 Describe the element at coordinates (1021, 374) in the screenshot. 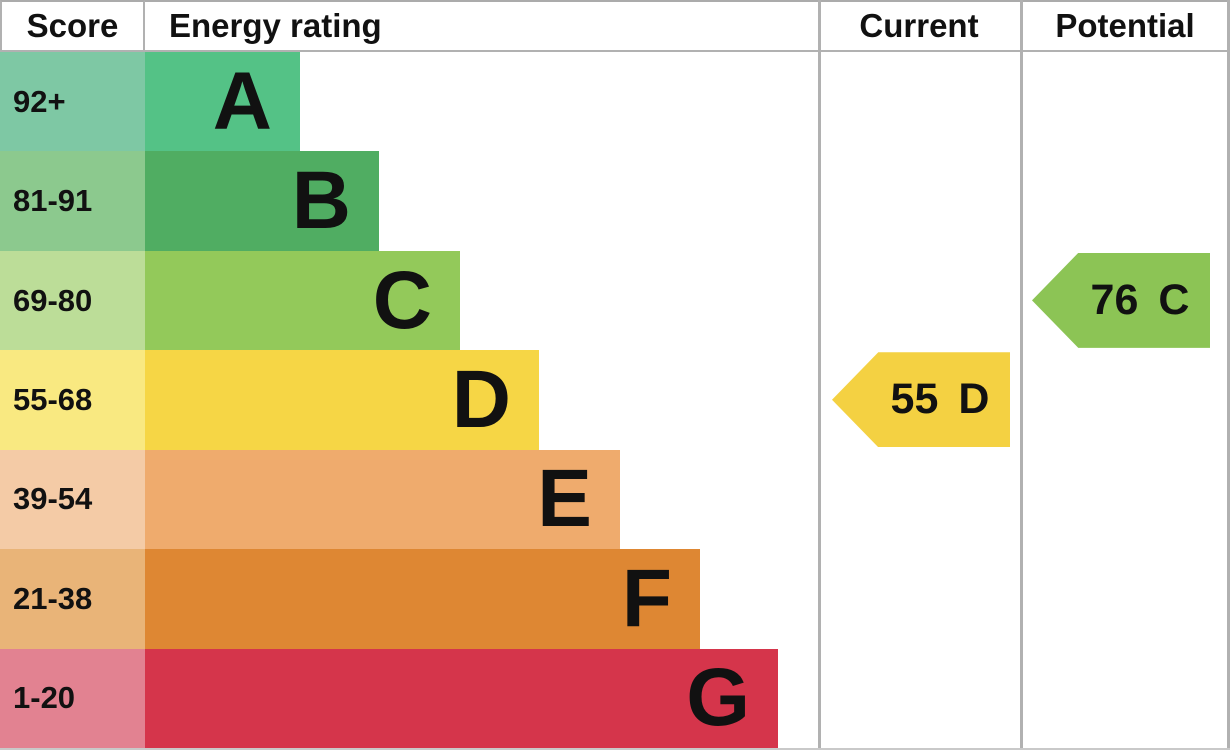

I see `divider-current-potential` at that location.